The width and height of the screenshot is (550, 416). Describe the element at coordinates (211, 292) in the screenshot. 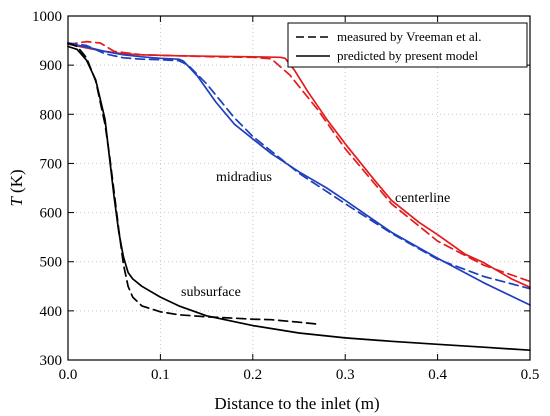

I see `annotation-subsurface: subsurface` at that location.